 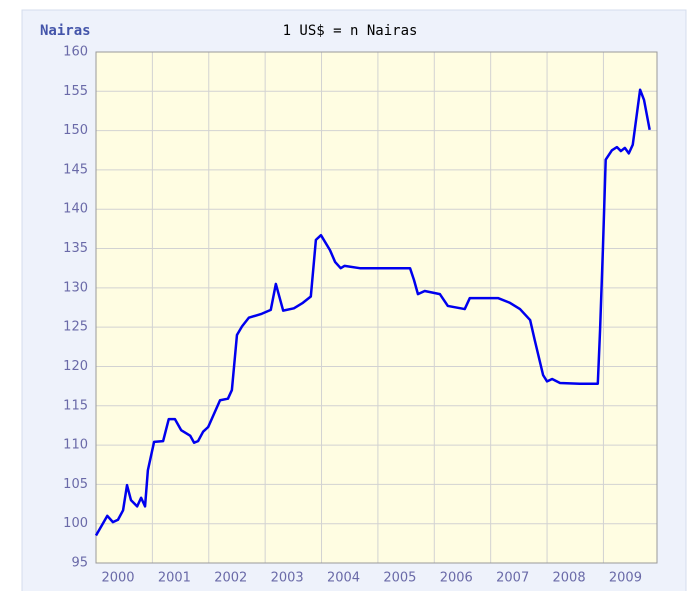 I want to click on x-tick-label: 2004, so click(x=343, y=578).